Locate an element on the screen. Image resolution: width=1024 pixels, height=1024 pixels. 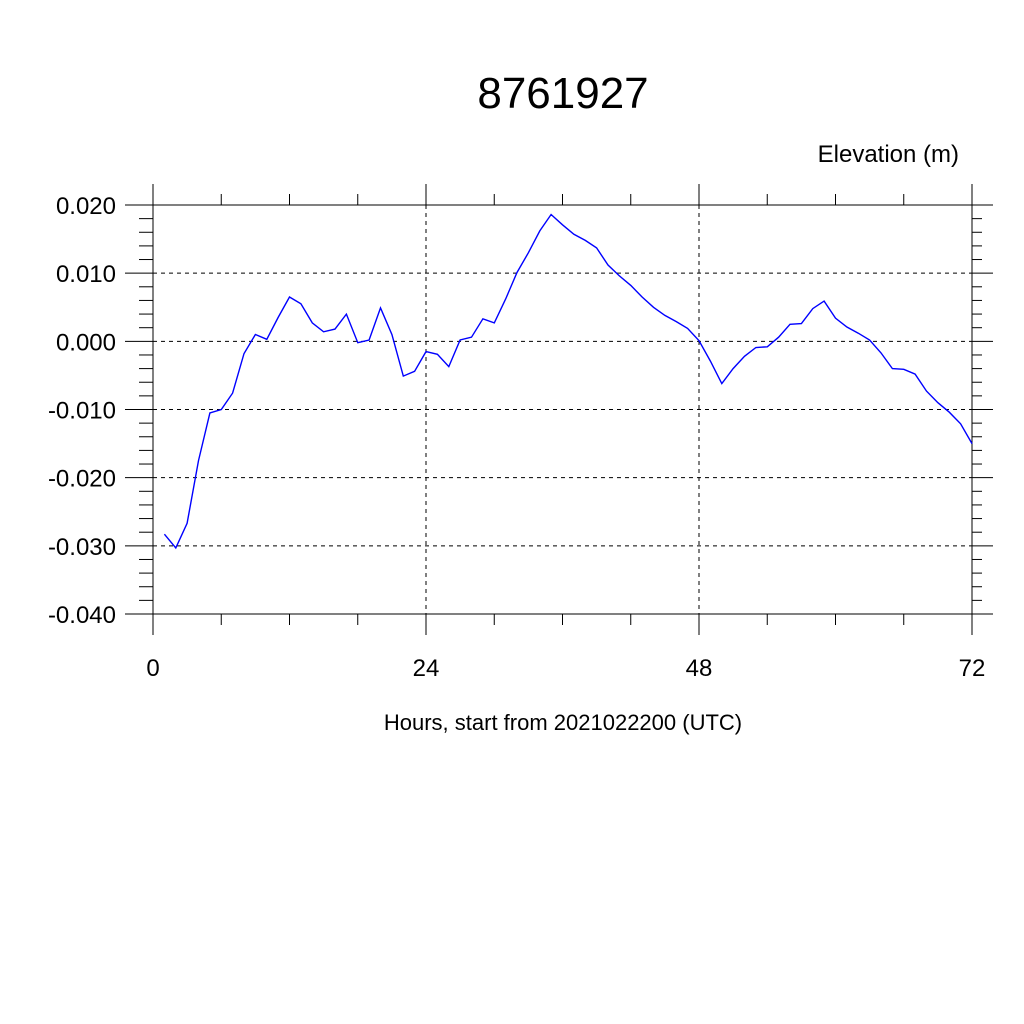
x-tick-label: 48 is located at coordinates (699, 668).